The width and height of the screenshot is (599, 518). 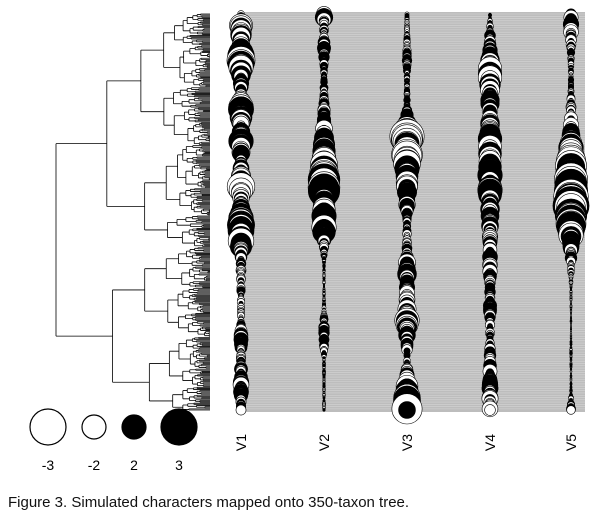 I want to click on size-legend: -3 -2 2 3, so click(x=113, y=440).